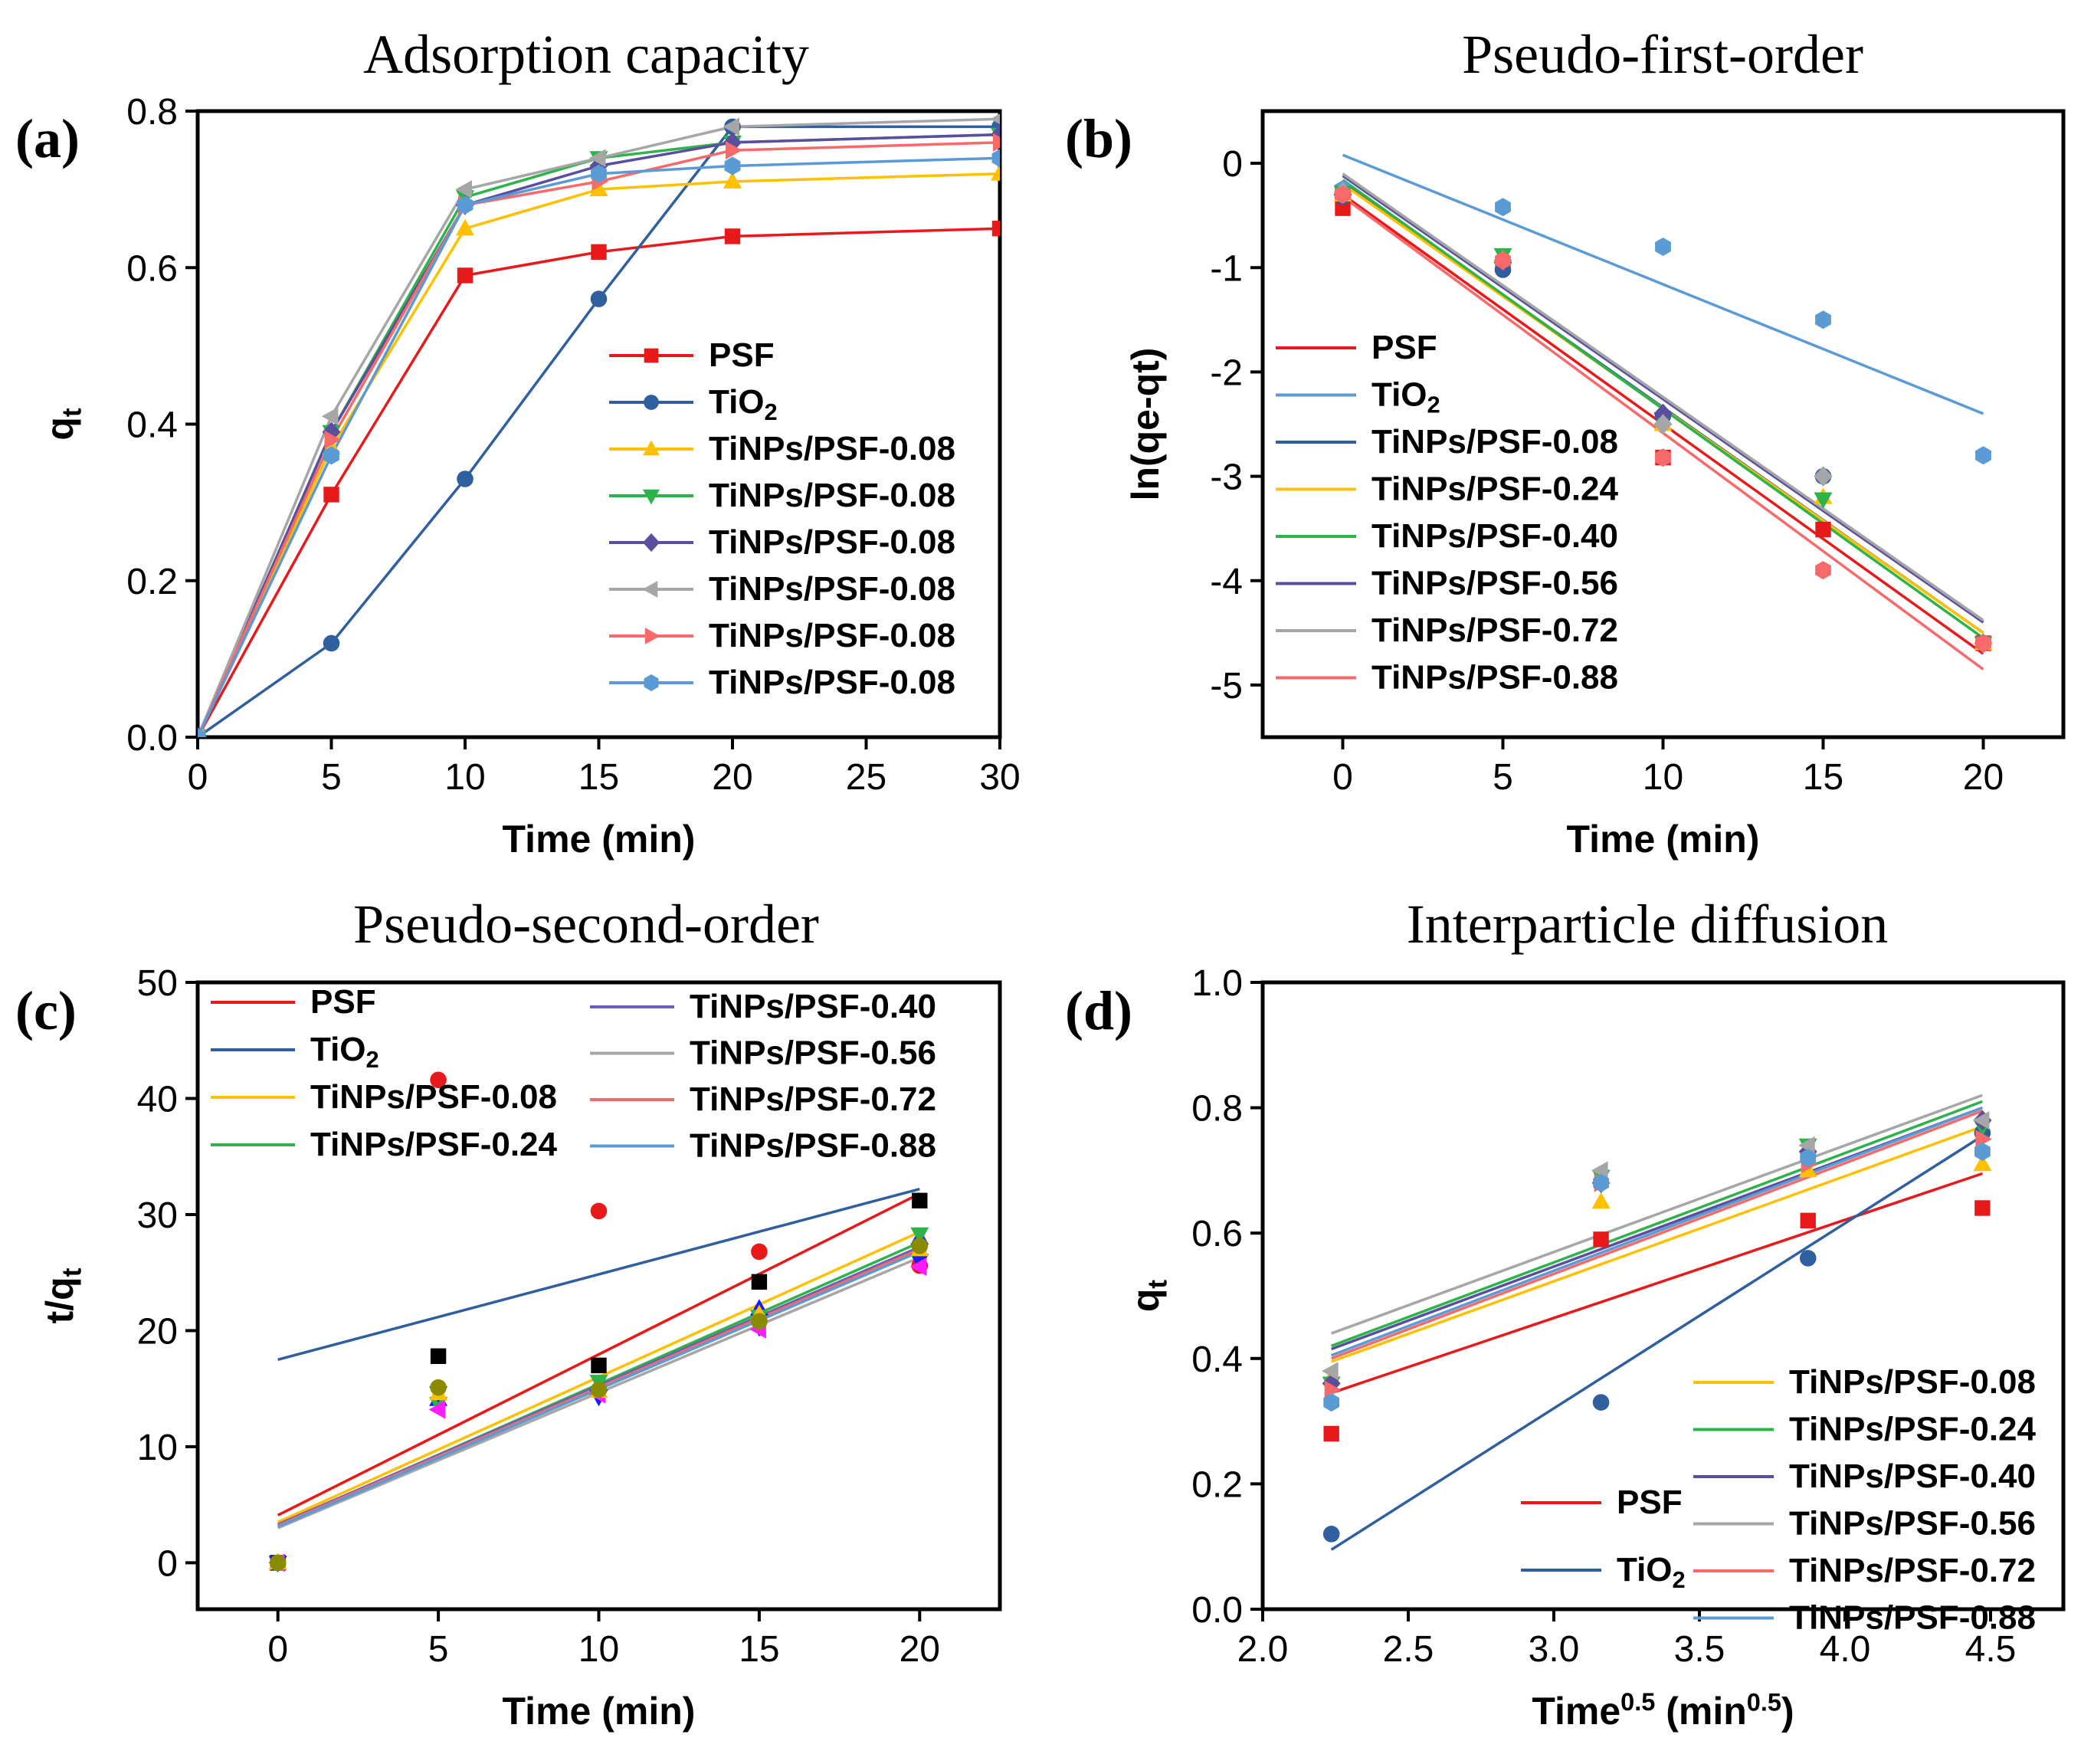 This screenshot has height=1764, width=2094. I want to click on fit-line, so click(1657, 1283).